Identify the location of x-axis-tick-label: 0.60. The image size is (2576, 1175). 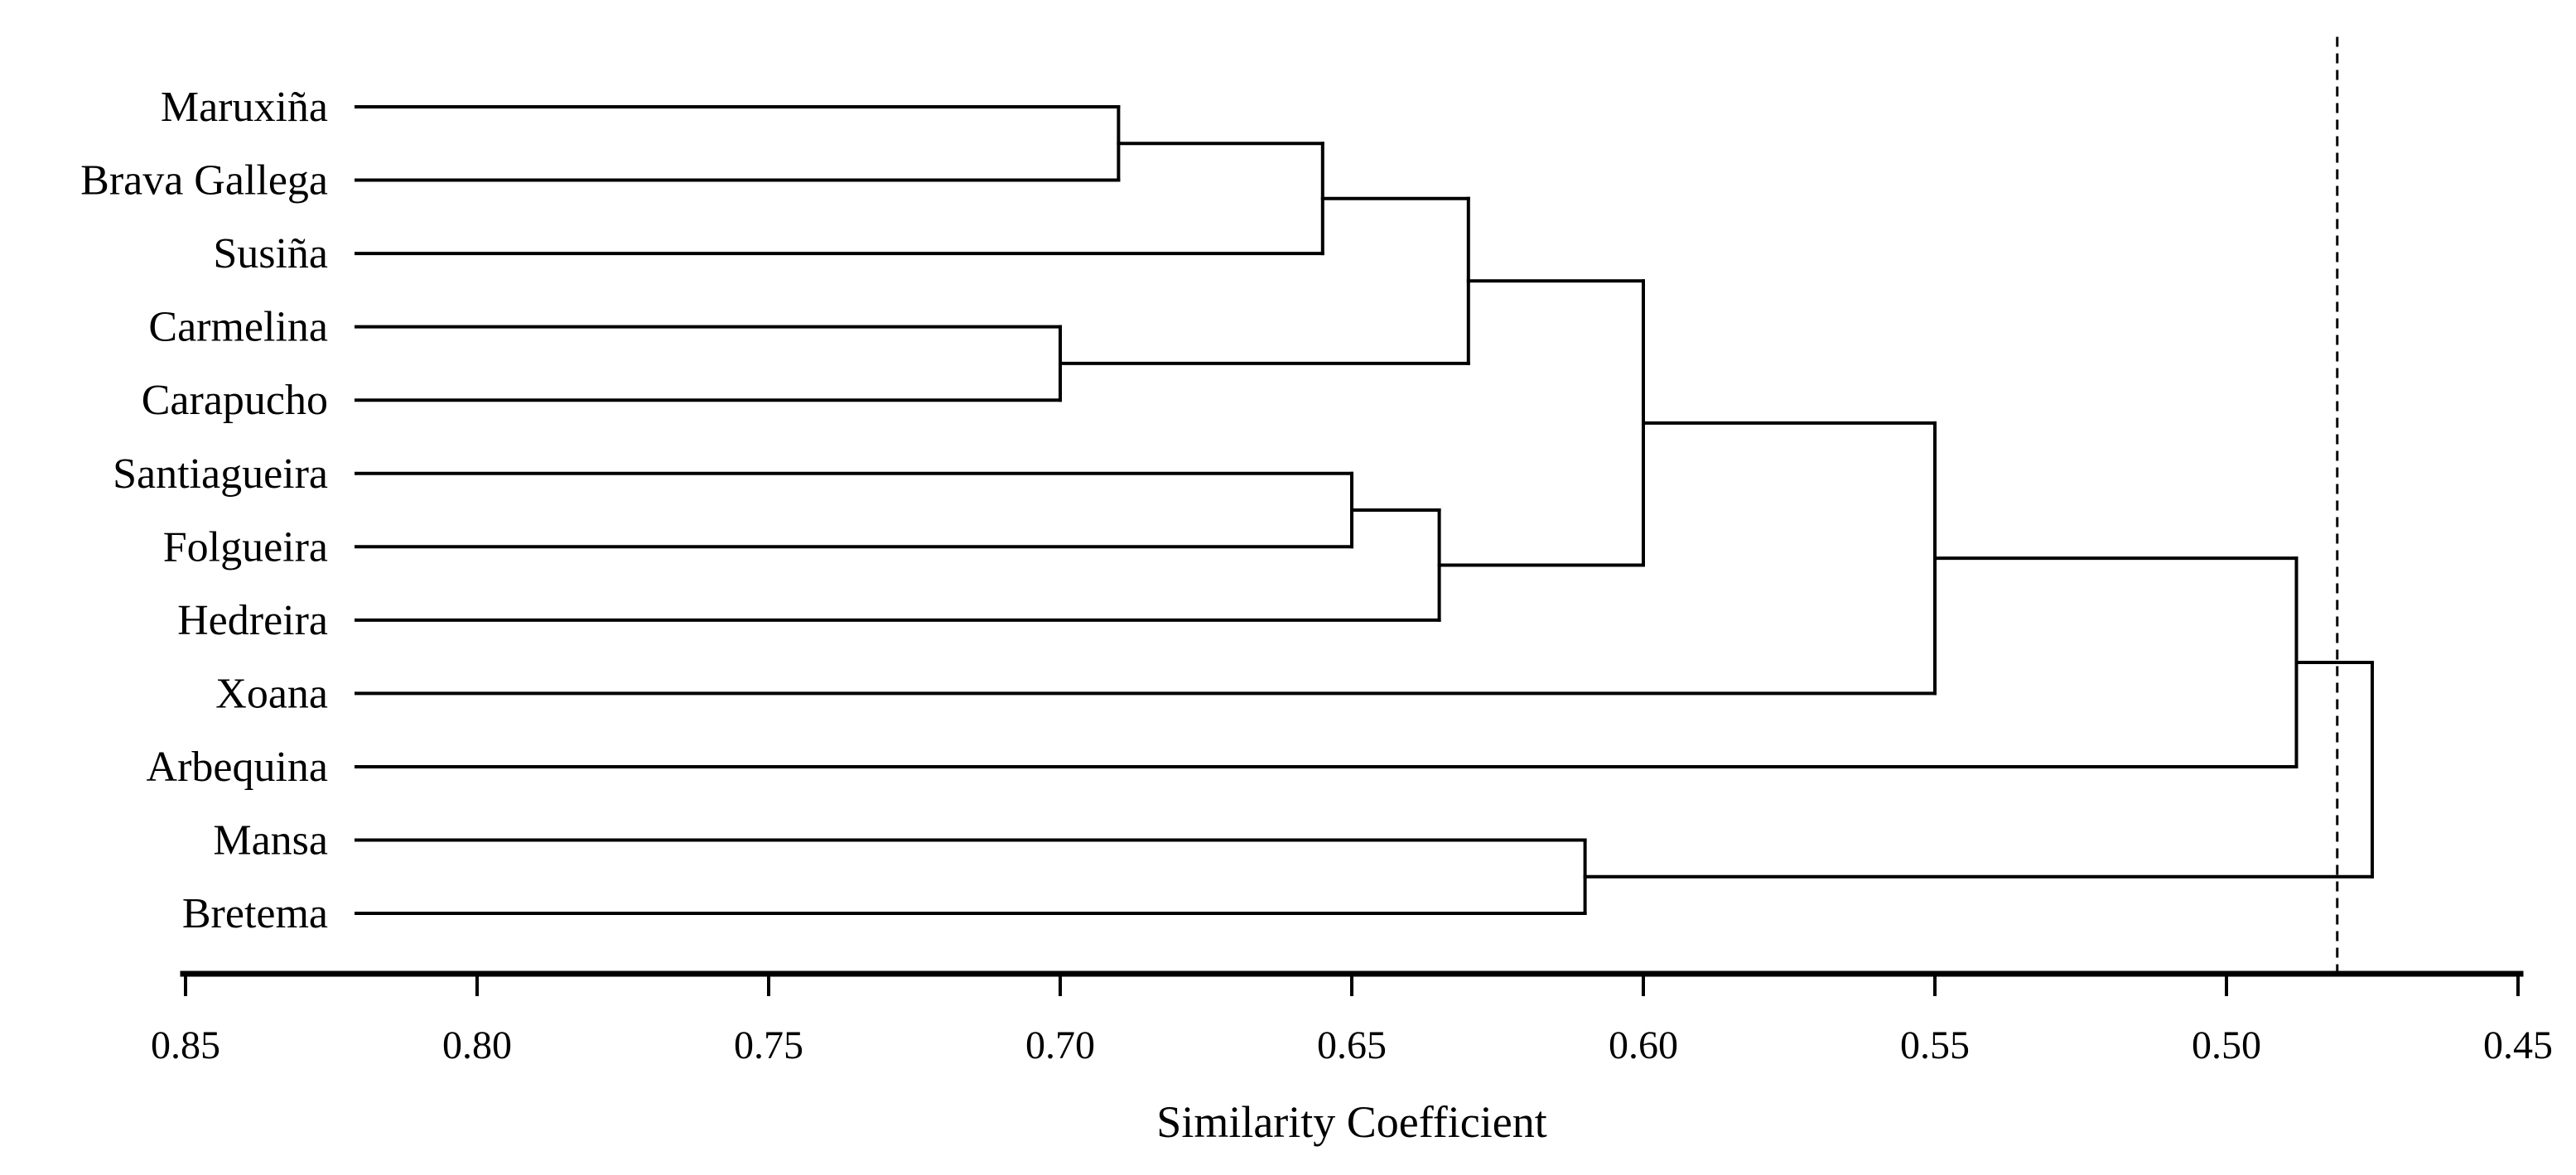
(1644, 1045).